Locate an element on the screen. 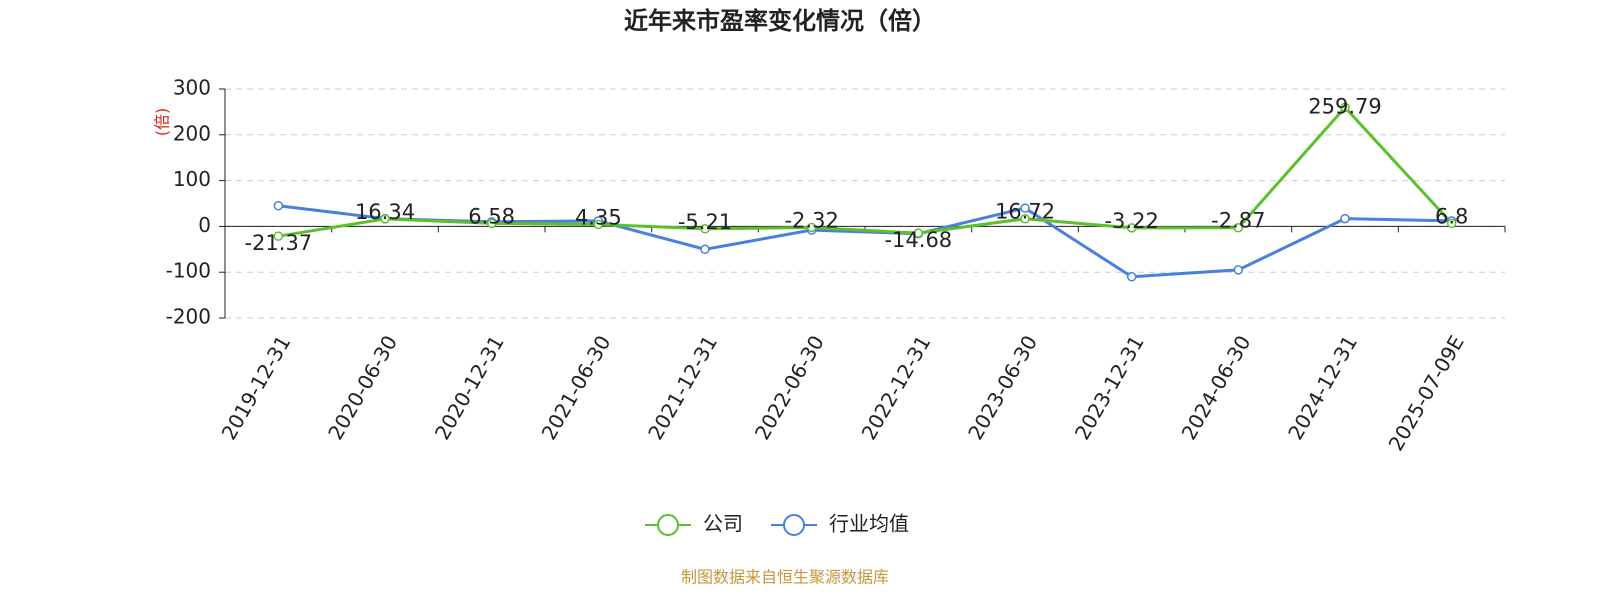  data-label: 16.34 is located at coordinates (385, 212).